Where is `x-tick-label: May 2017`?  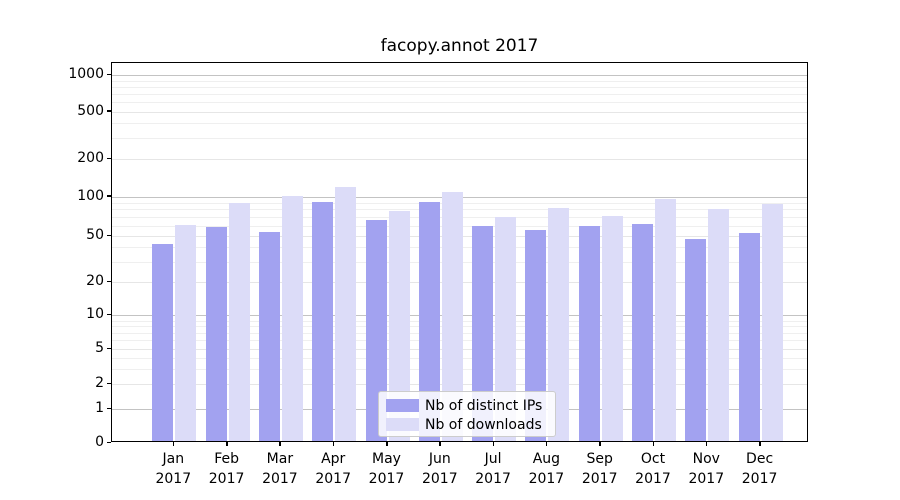 x-tick-label: May 2017 is located at coordinates (386, 469).